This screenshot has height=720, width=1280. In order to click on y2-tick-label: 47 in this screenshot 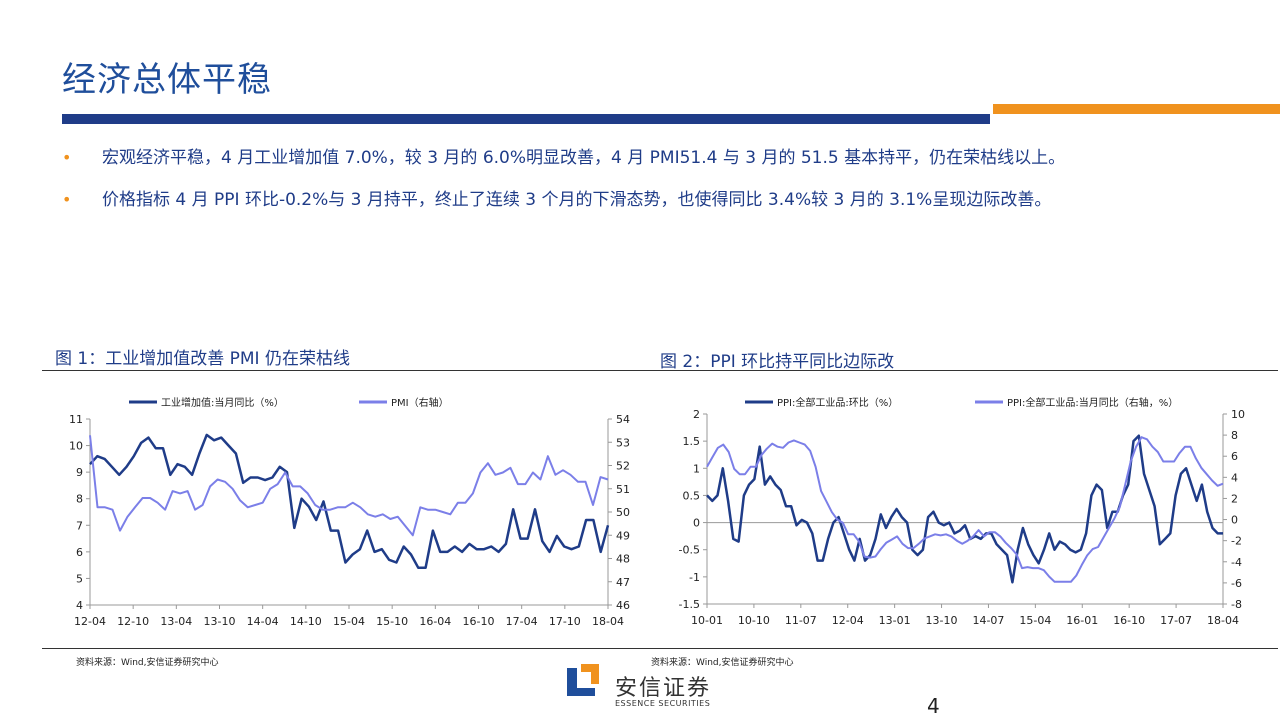, I will do `click(623, 582)`.